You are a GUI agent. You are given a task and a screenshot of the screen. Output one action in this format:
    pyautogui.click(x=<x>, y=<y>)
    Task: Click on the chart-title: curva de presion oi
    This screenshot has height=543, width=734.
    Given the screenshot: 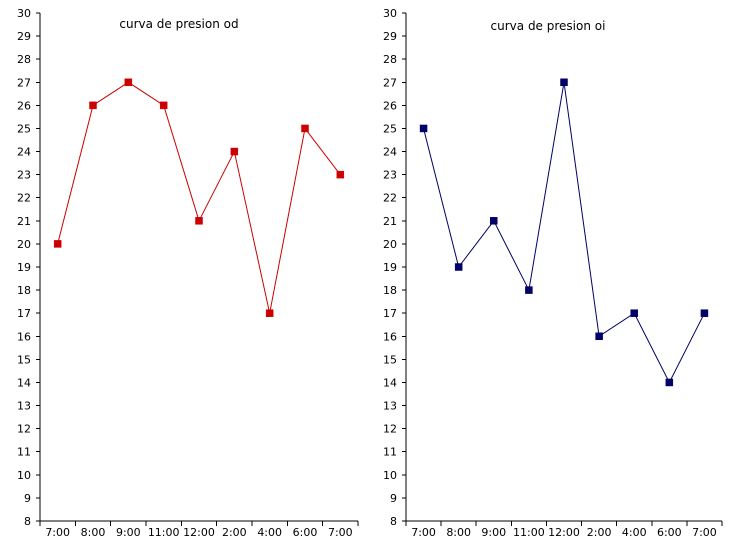 What is the action you would take?
    pyautogui.click(x=548, y=26)
    